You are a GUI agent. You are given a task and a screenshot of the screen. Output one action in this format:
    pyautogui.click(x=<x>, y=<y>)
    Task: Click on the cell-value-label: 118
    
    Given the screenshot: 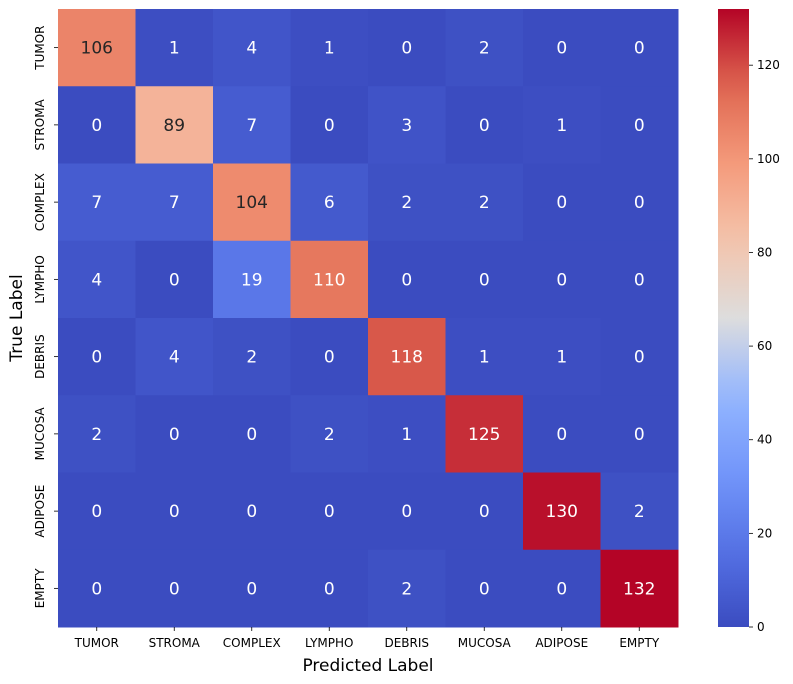 What is the action you would take?
    pyautogui.click(x=407, y=358)
    